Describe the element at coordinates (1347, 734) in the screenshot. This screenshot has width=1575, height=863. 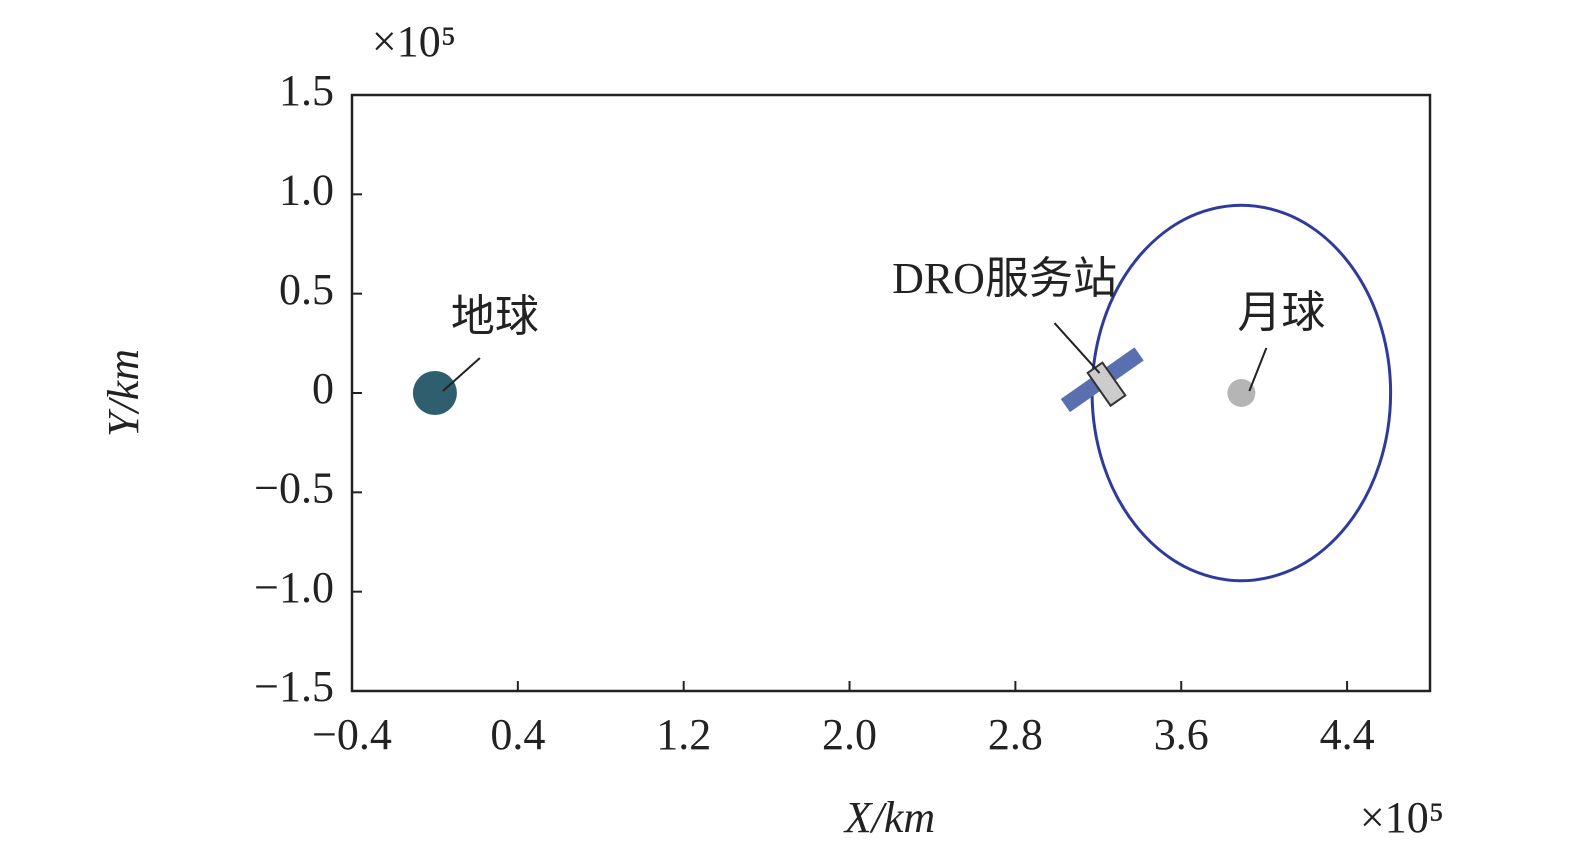
I see `x-tick-label: 4.4` at that location.